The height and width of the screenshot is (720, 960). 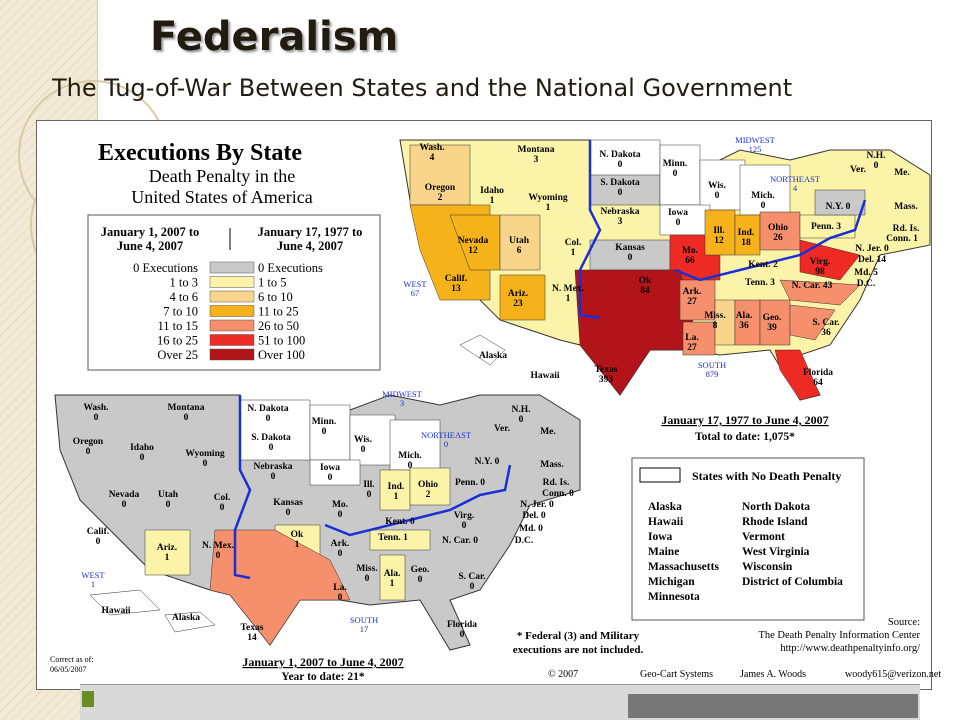 What do you see at coordinates (446, 439) in the screenshot?
I see `region-label-northeast: NORTHEAST 0` at bounding box center [446, 439].